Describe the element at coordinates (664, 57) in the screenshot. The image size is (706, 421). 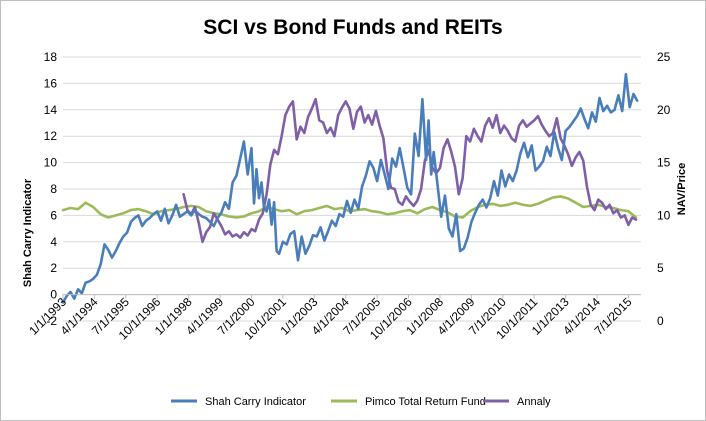
I see `y-right-tick-label: 25` at that location.